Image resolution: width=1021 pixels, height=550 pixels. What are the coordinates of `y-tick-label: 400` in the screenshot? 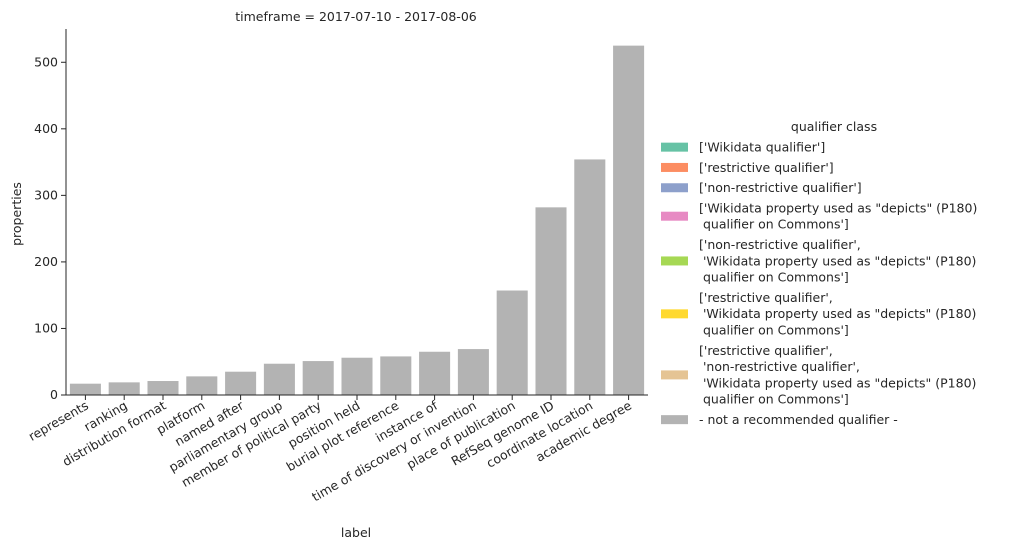 It's located at (46, 128).